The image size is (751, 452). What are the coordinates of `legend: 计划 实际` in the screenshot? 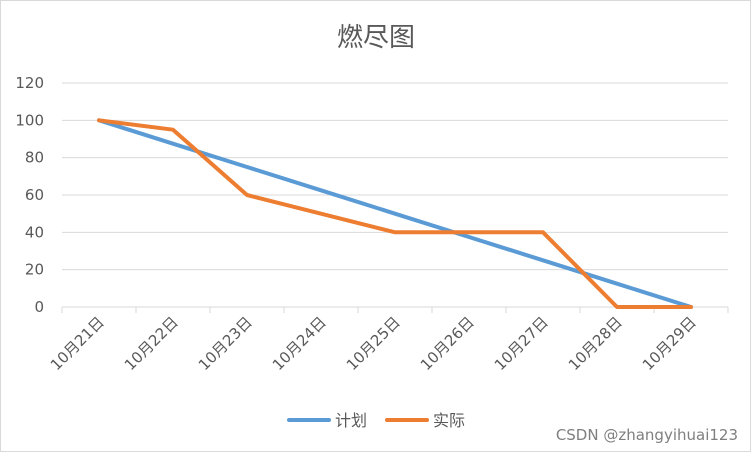 It's located at (376, 420).